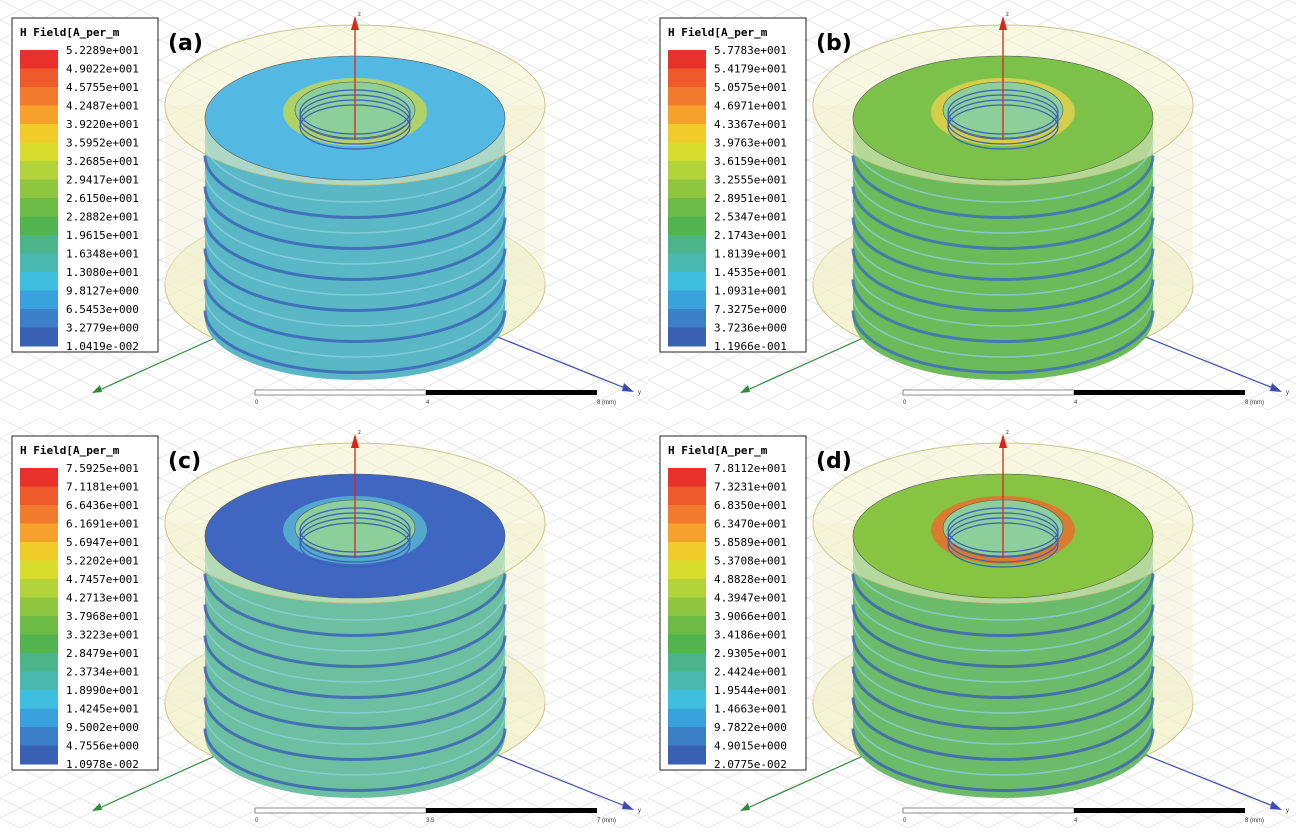 The width and height of the screenshot is (1296, 833). What do you see at coordinates (750, 764) in the screenshot?
I see `legend-label: 2.0775e-002` at bounding box center [750, 764].